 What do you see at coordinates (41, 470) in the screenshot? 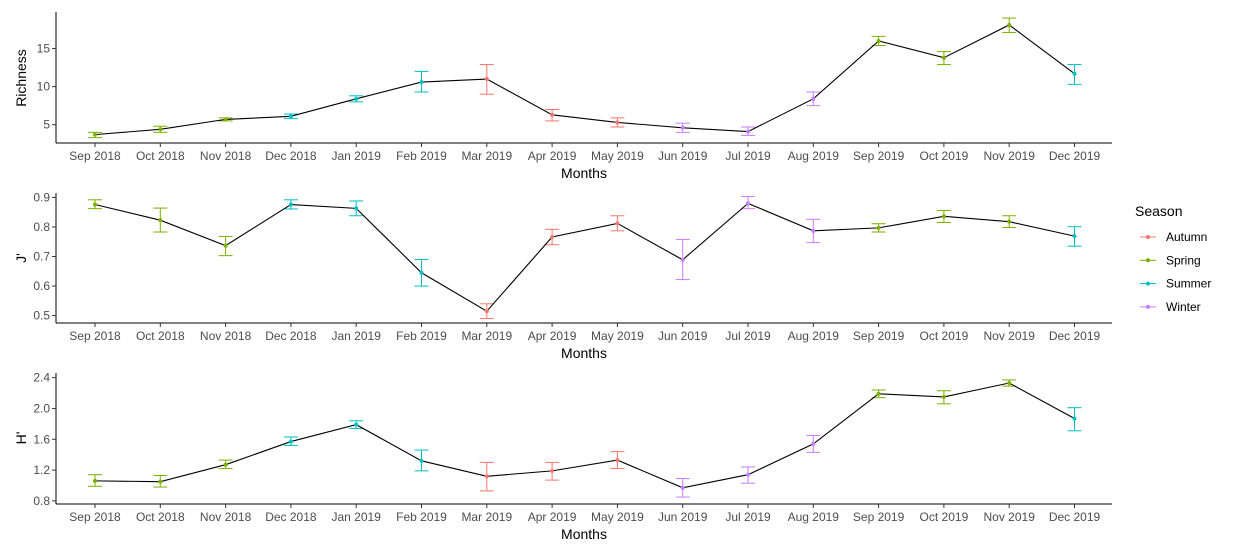
I see `y-tick-label: 1.2` at bounding box center [41, 470].